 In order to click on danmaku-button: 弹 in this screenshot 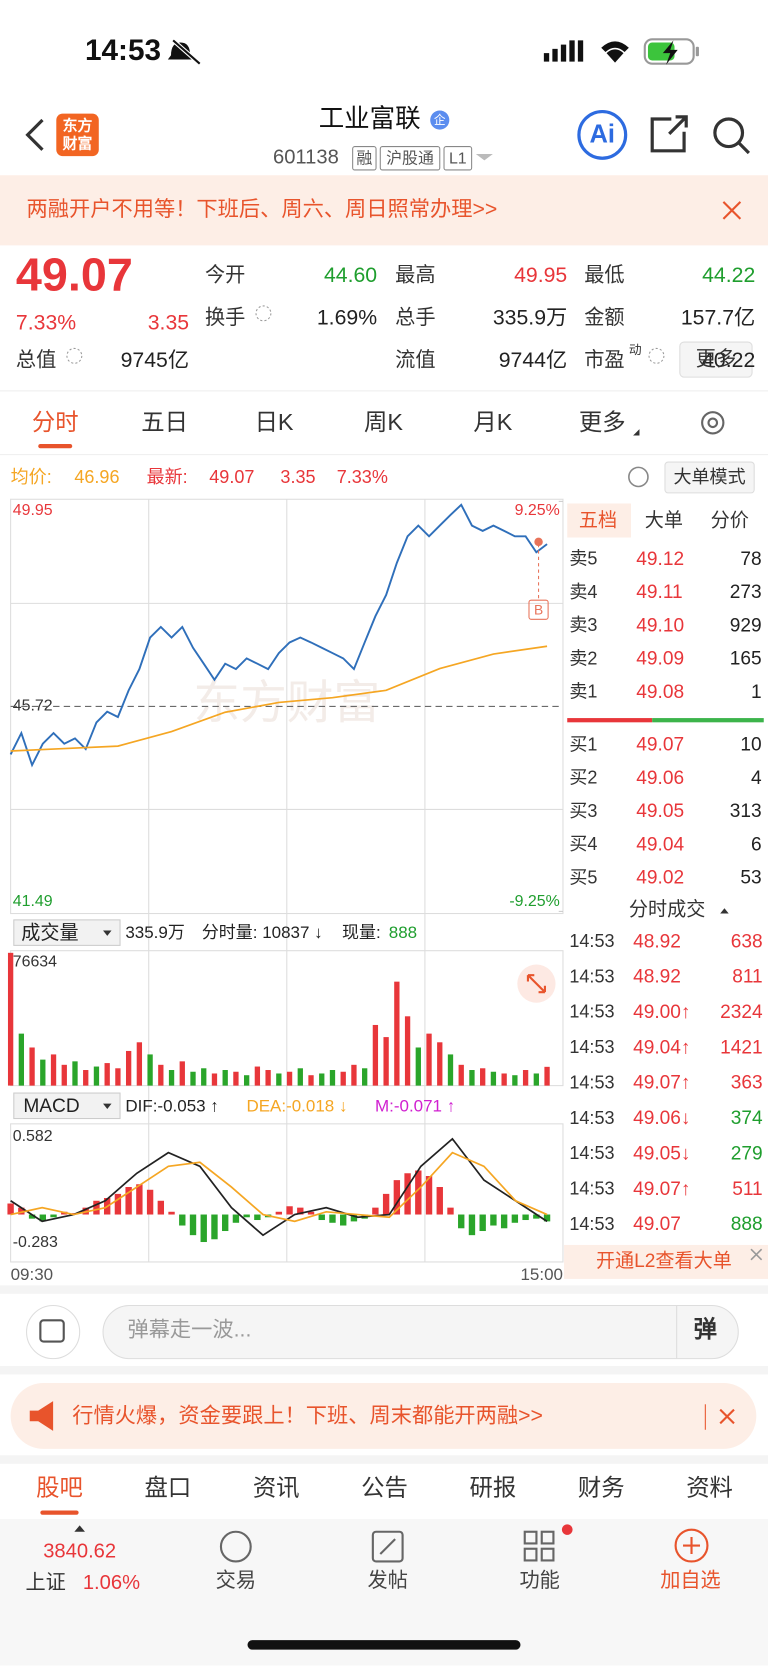, I will do `click(705, 1329)`.